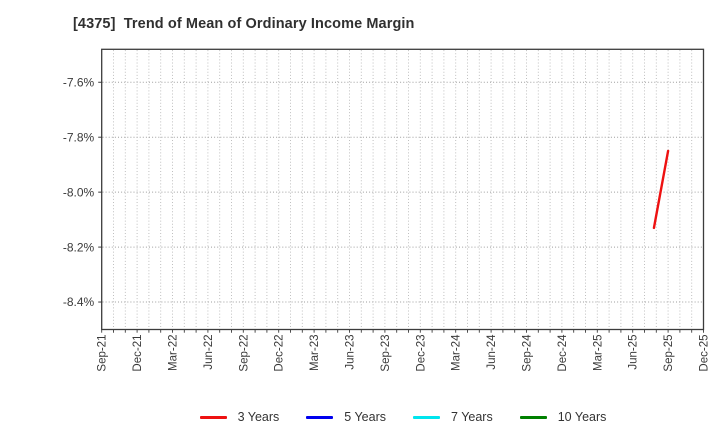 The height and width of the screenshot is (440, 720). Describe the element at coordinates (79, 137) in the screenshot. I see `svg-text: -7.8%` at that location.